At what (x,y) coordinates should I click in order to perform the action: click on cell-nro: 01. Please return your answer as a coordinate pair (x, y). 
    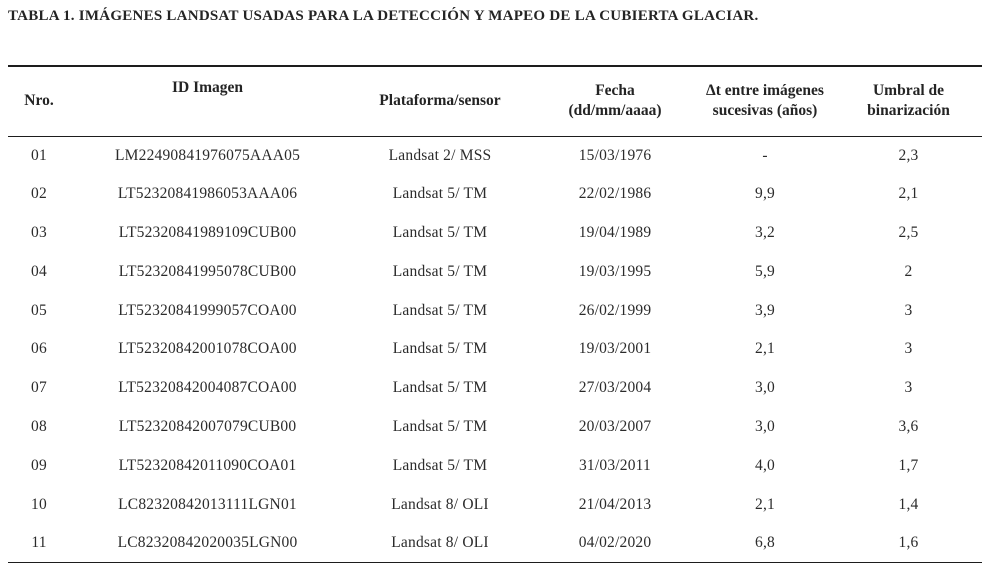
    Looking at the image, I should click on (39, 155).